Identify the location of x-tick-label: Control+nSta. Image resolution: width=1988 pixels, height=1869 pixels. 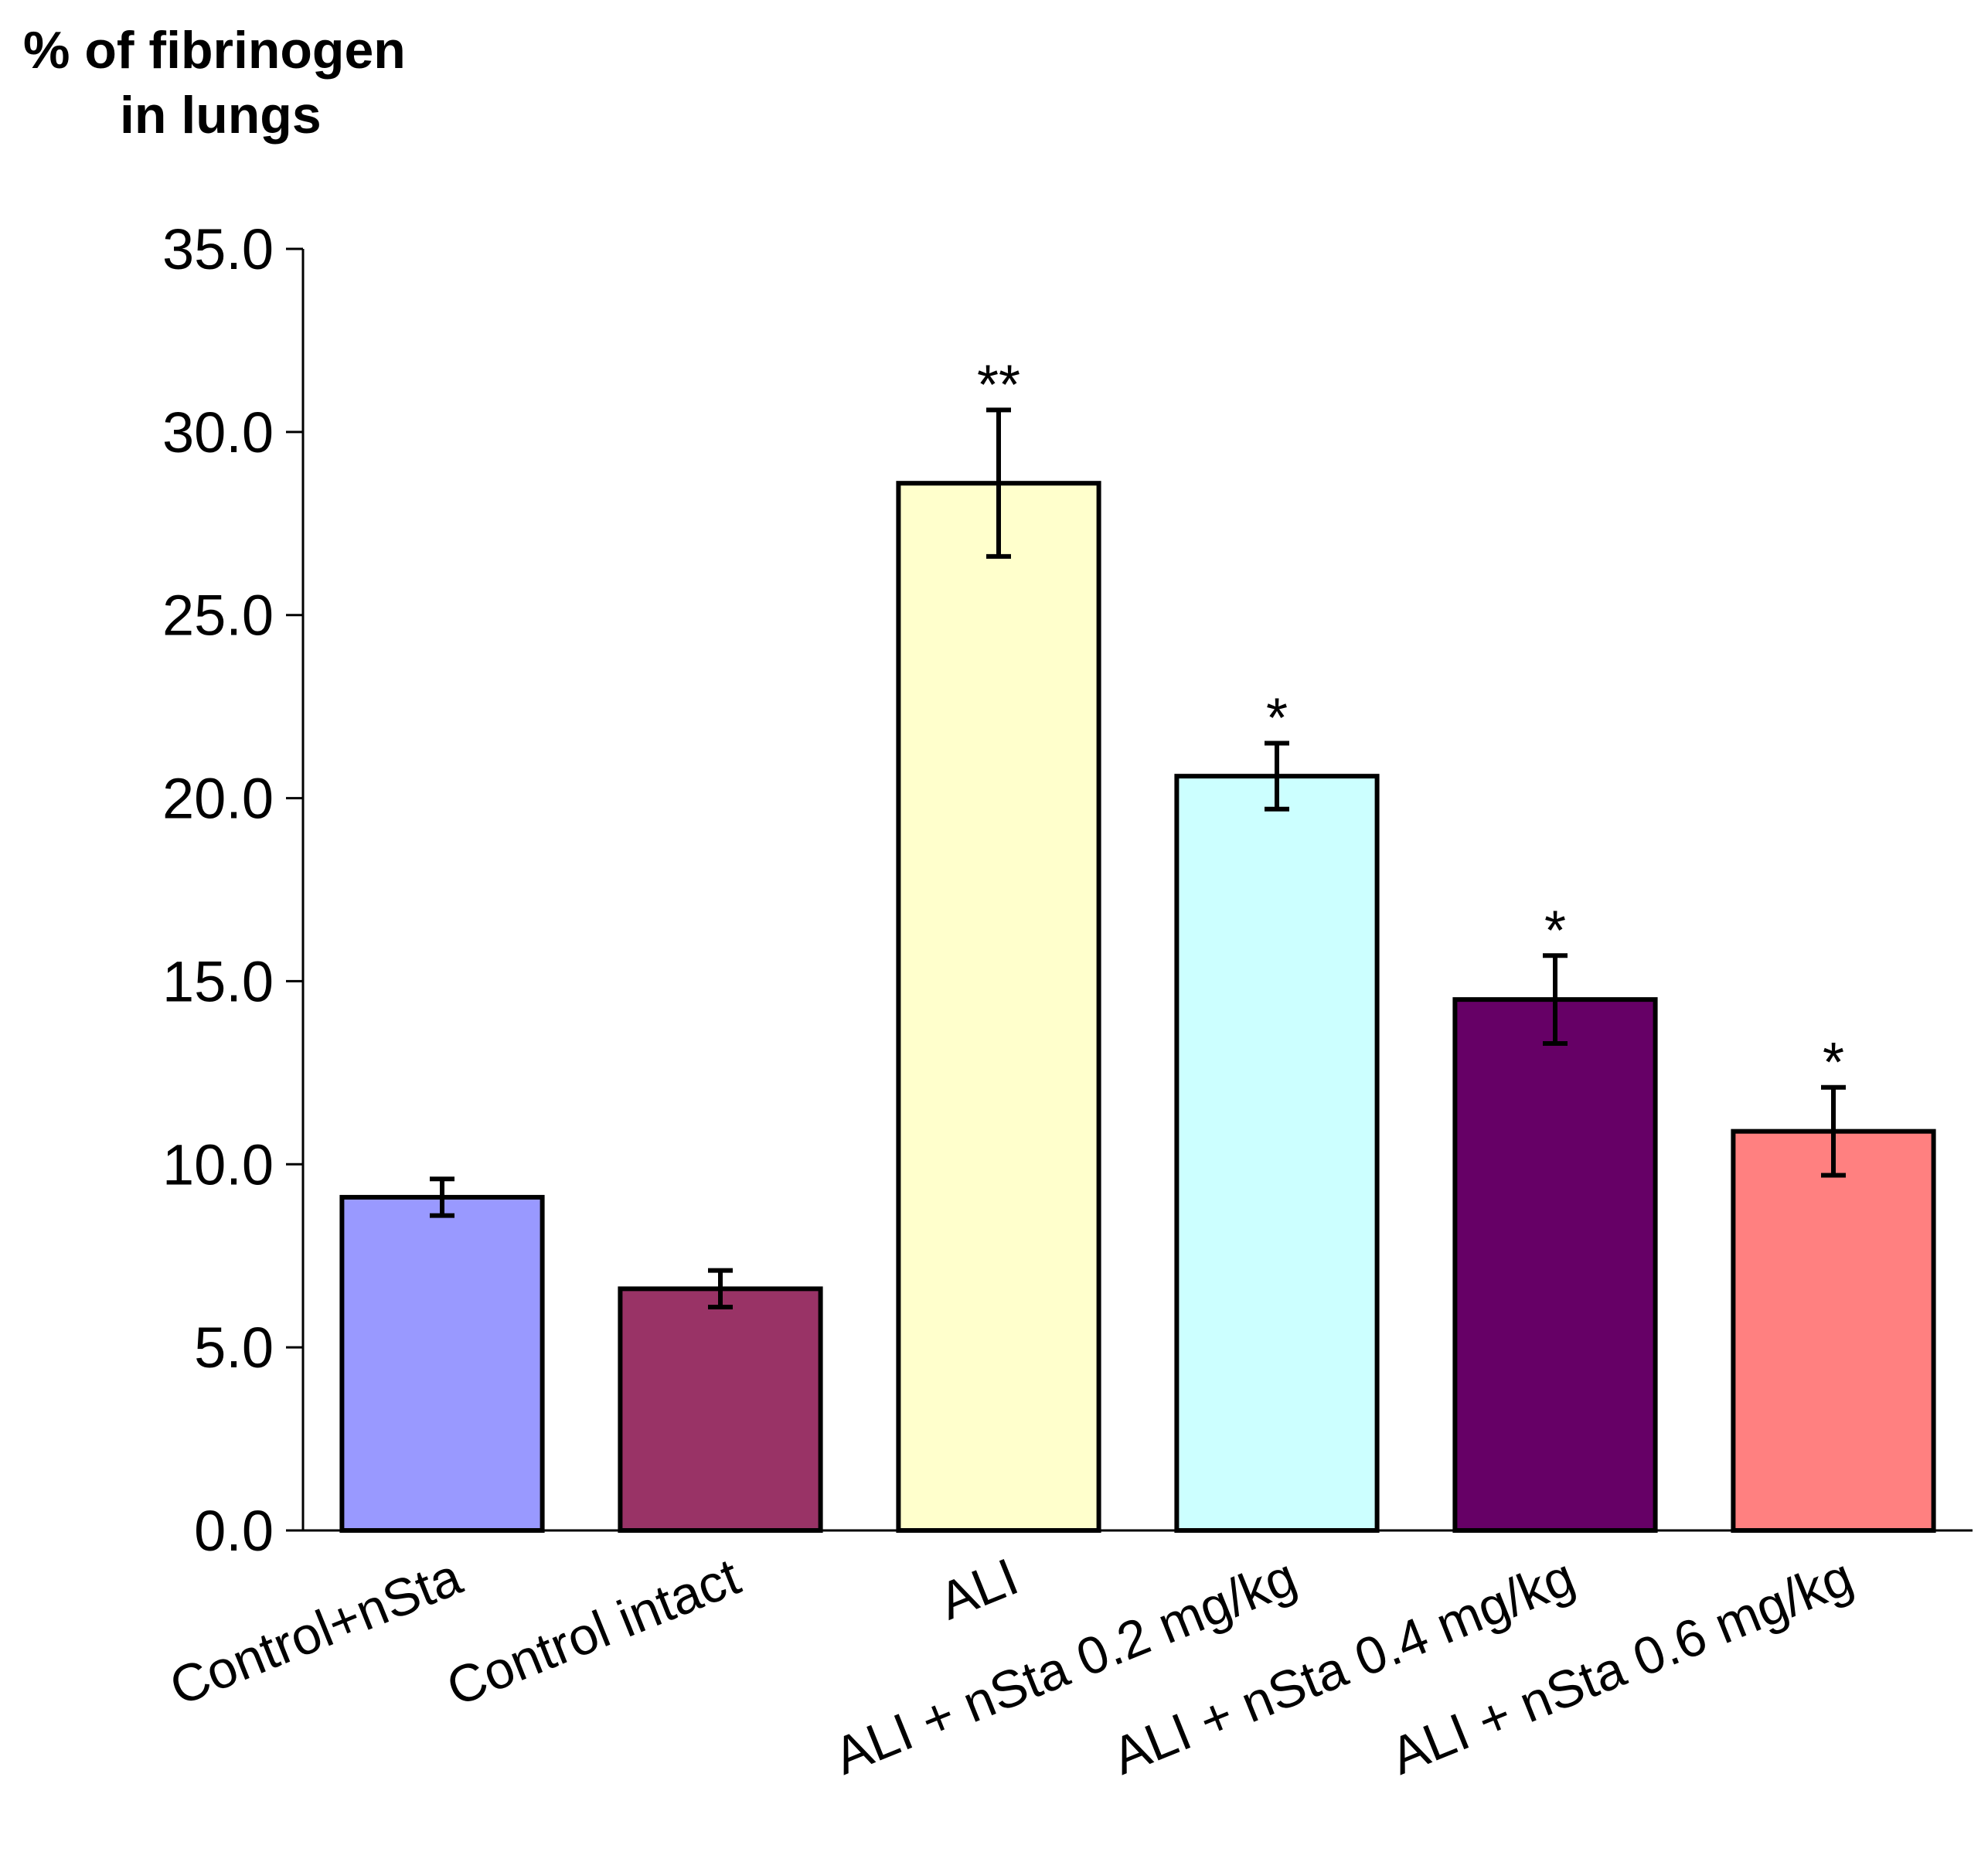
(315, 1632).